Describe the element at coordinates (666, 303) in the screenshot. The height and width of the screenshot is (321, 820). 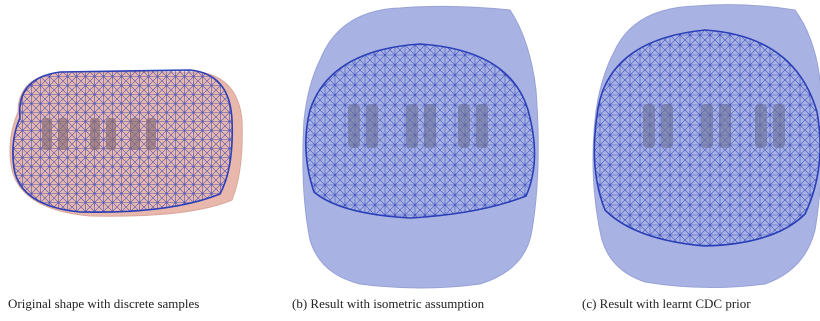
I see `caption-cdc: (c) Result with learnt CDC prior` at that location.